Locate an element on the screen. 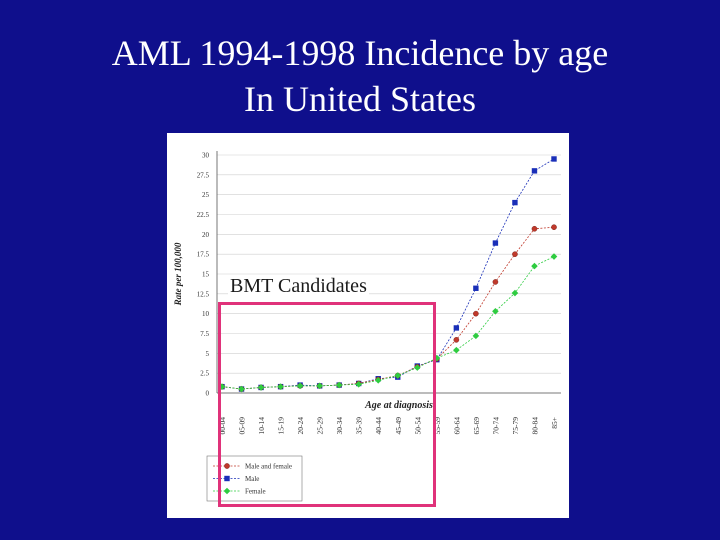  x-tick-label: 30-34 is located at coordinates (339, 426).